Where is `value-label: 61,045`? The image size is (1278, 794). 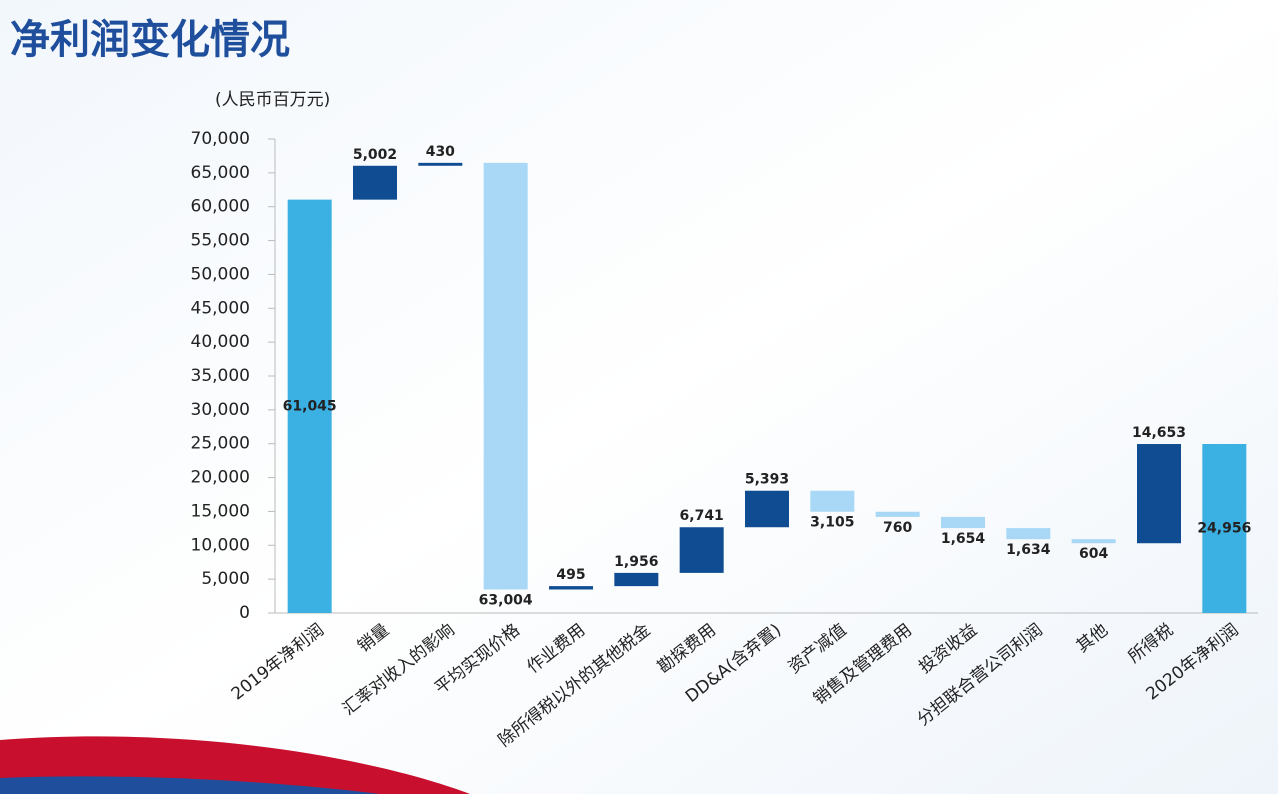 value-label: 61,045 is located at coordinates (310, 406).